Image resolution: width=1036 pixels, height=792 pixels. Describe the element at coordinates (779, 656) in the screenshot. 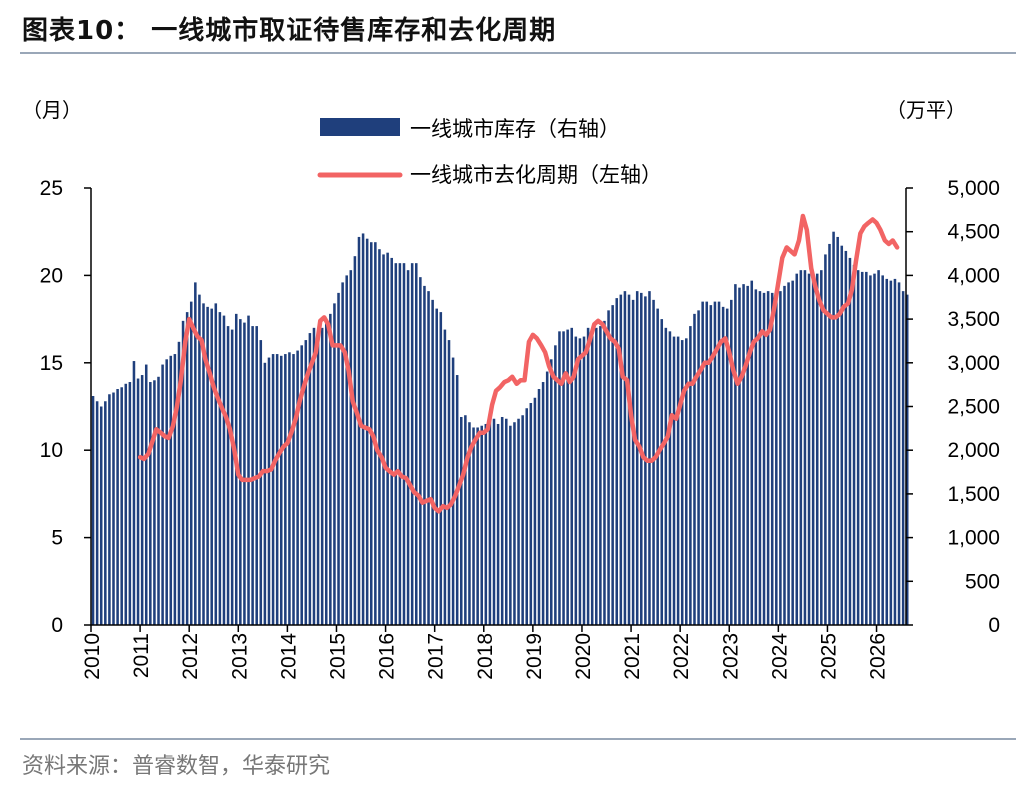

I see `x-tick-label: 2024` at that location.